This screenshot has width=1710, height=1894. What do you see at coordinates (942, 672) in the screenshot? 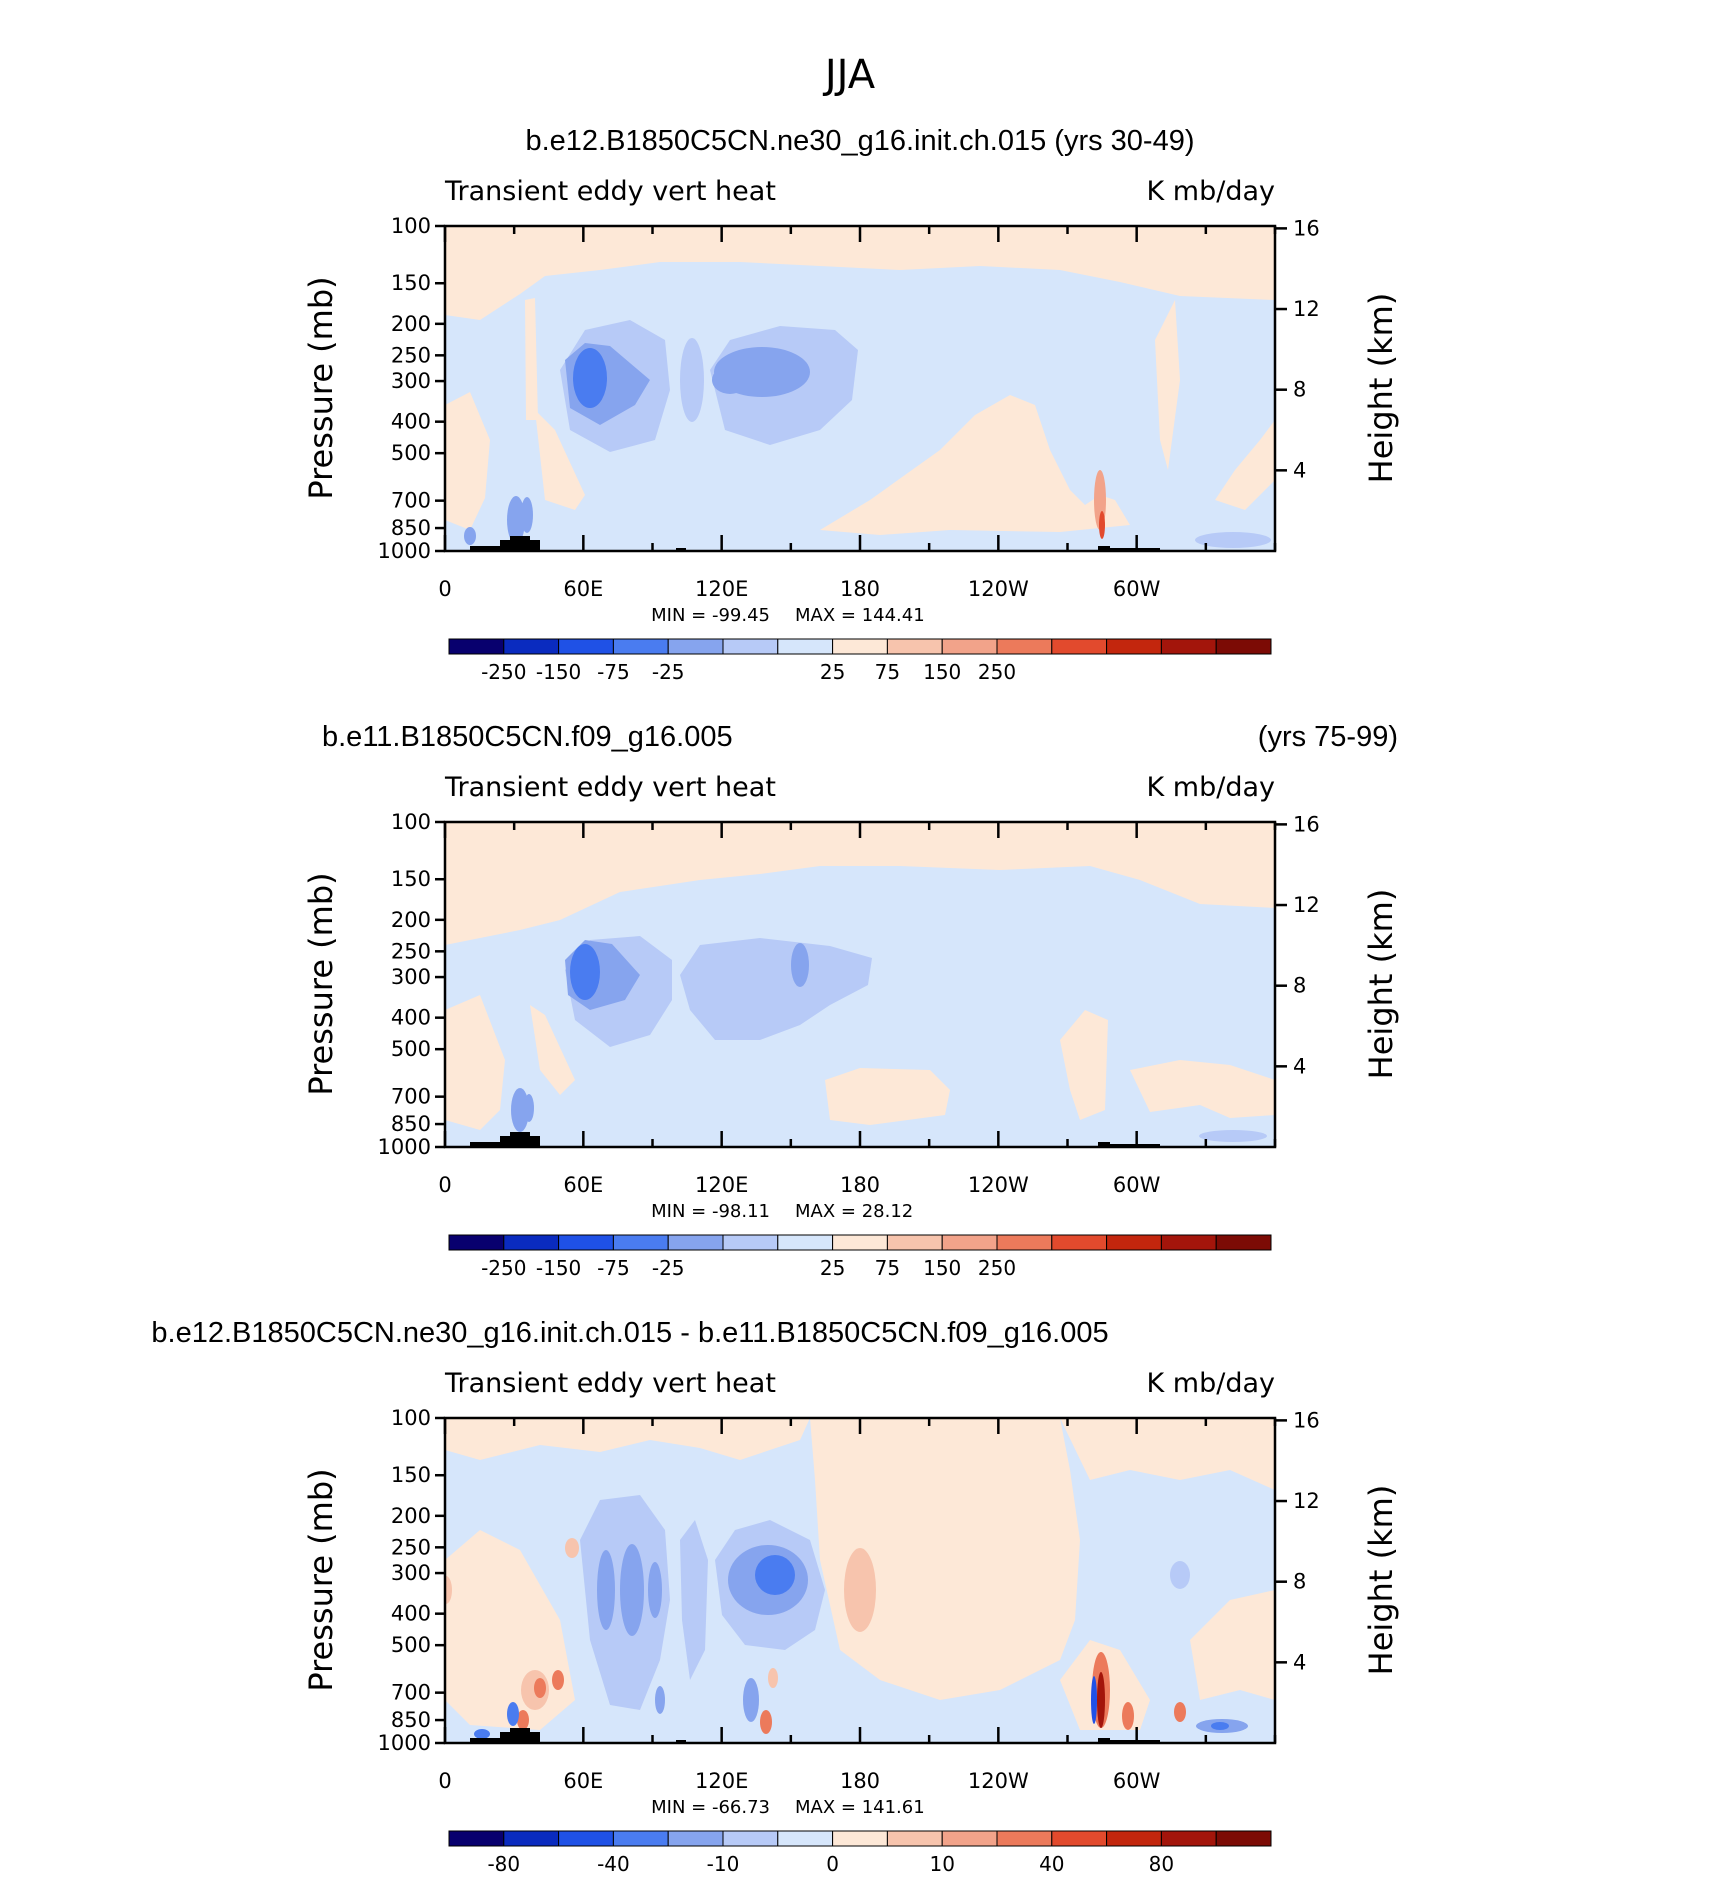
I see `panel-a-colorbar-label: 150` at bounding box center [942, 672].